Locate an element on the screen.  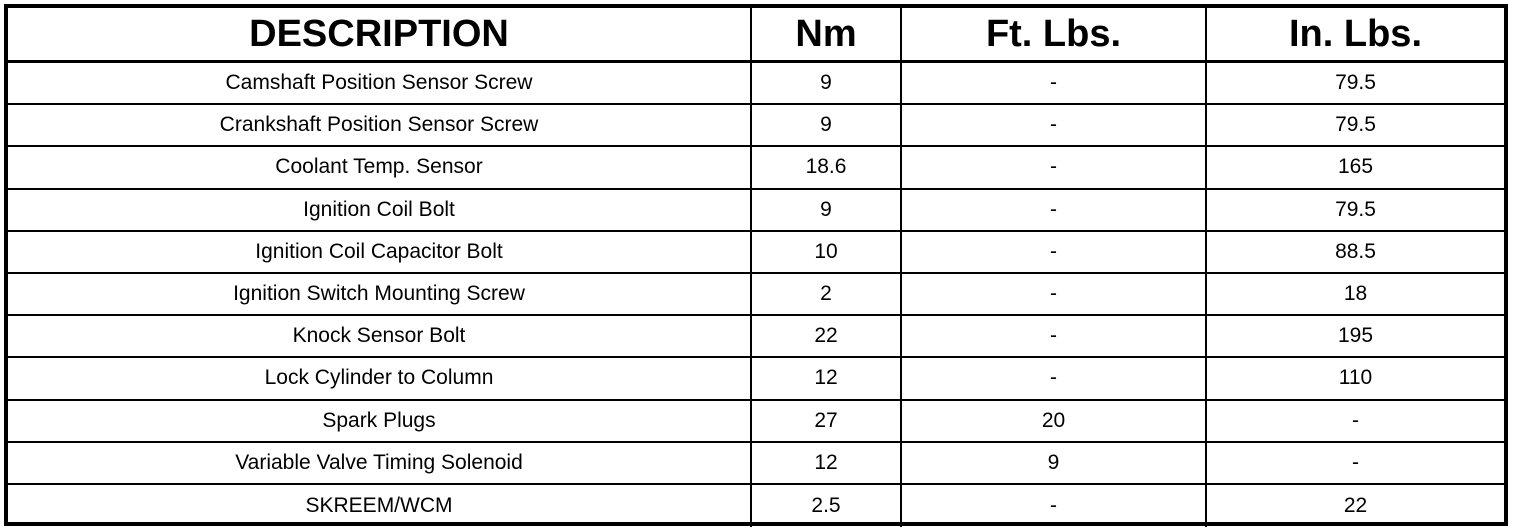
table-row: Crankshaft Position Sensor Screw 9- 79.5 is located at coordinates (756, 126).